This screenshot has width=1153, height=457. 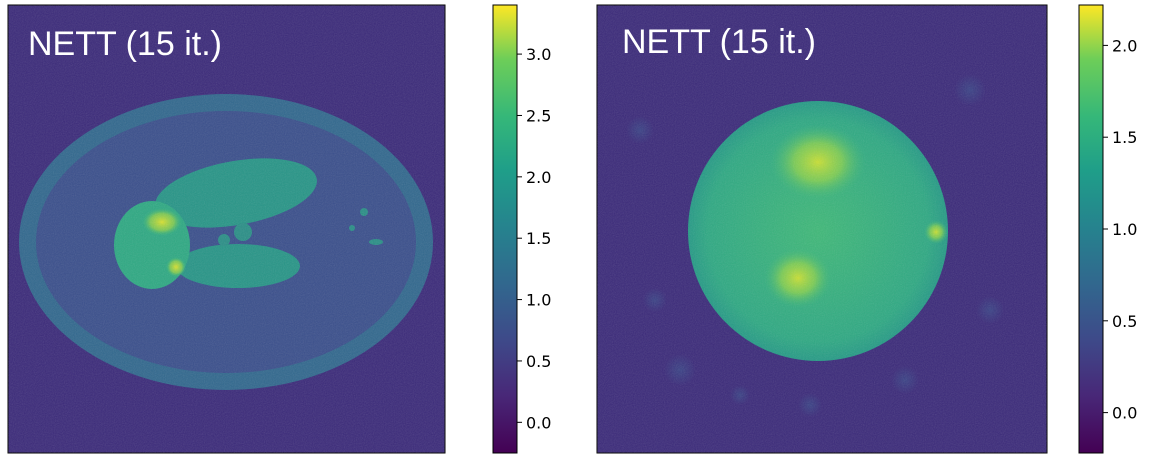 What do you see at coordinates (538, 115) in the screenshot?
I see `colorbar-tick-label: 2.5` at bounding box center [538, 115].